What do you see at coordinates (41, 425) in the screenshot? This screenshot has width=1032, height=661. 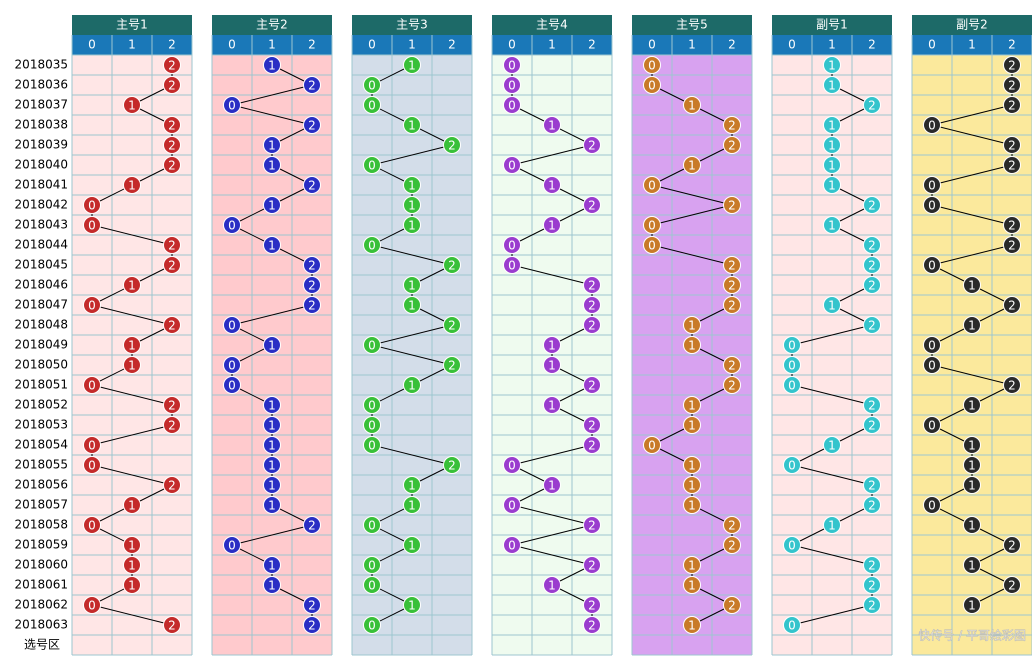 I see `period-label: 2018053` at bounding box center [41, 425].